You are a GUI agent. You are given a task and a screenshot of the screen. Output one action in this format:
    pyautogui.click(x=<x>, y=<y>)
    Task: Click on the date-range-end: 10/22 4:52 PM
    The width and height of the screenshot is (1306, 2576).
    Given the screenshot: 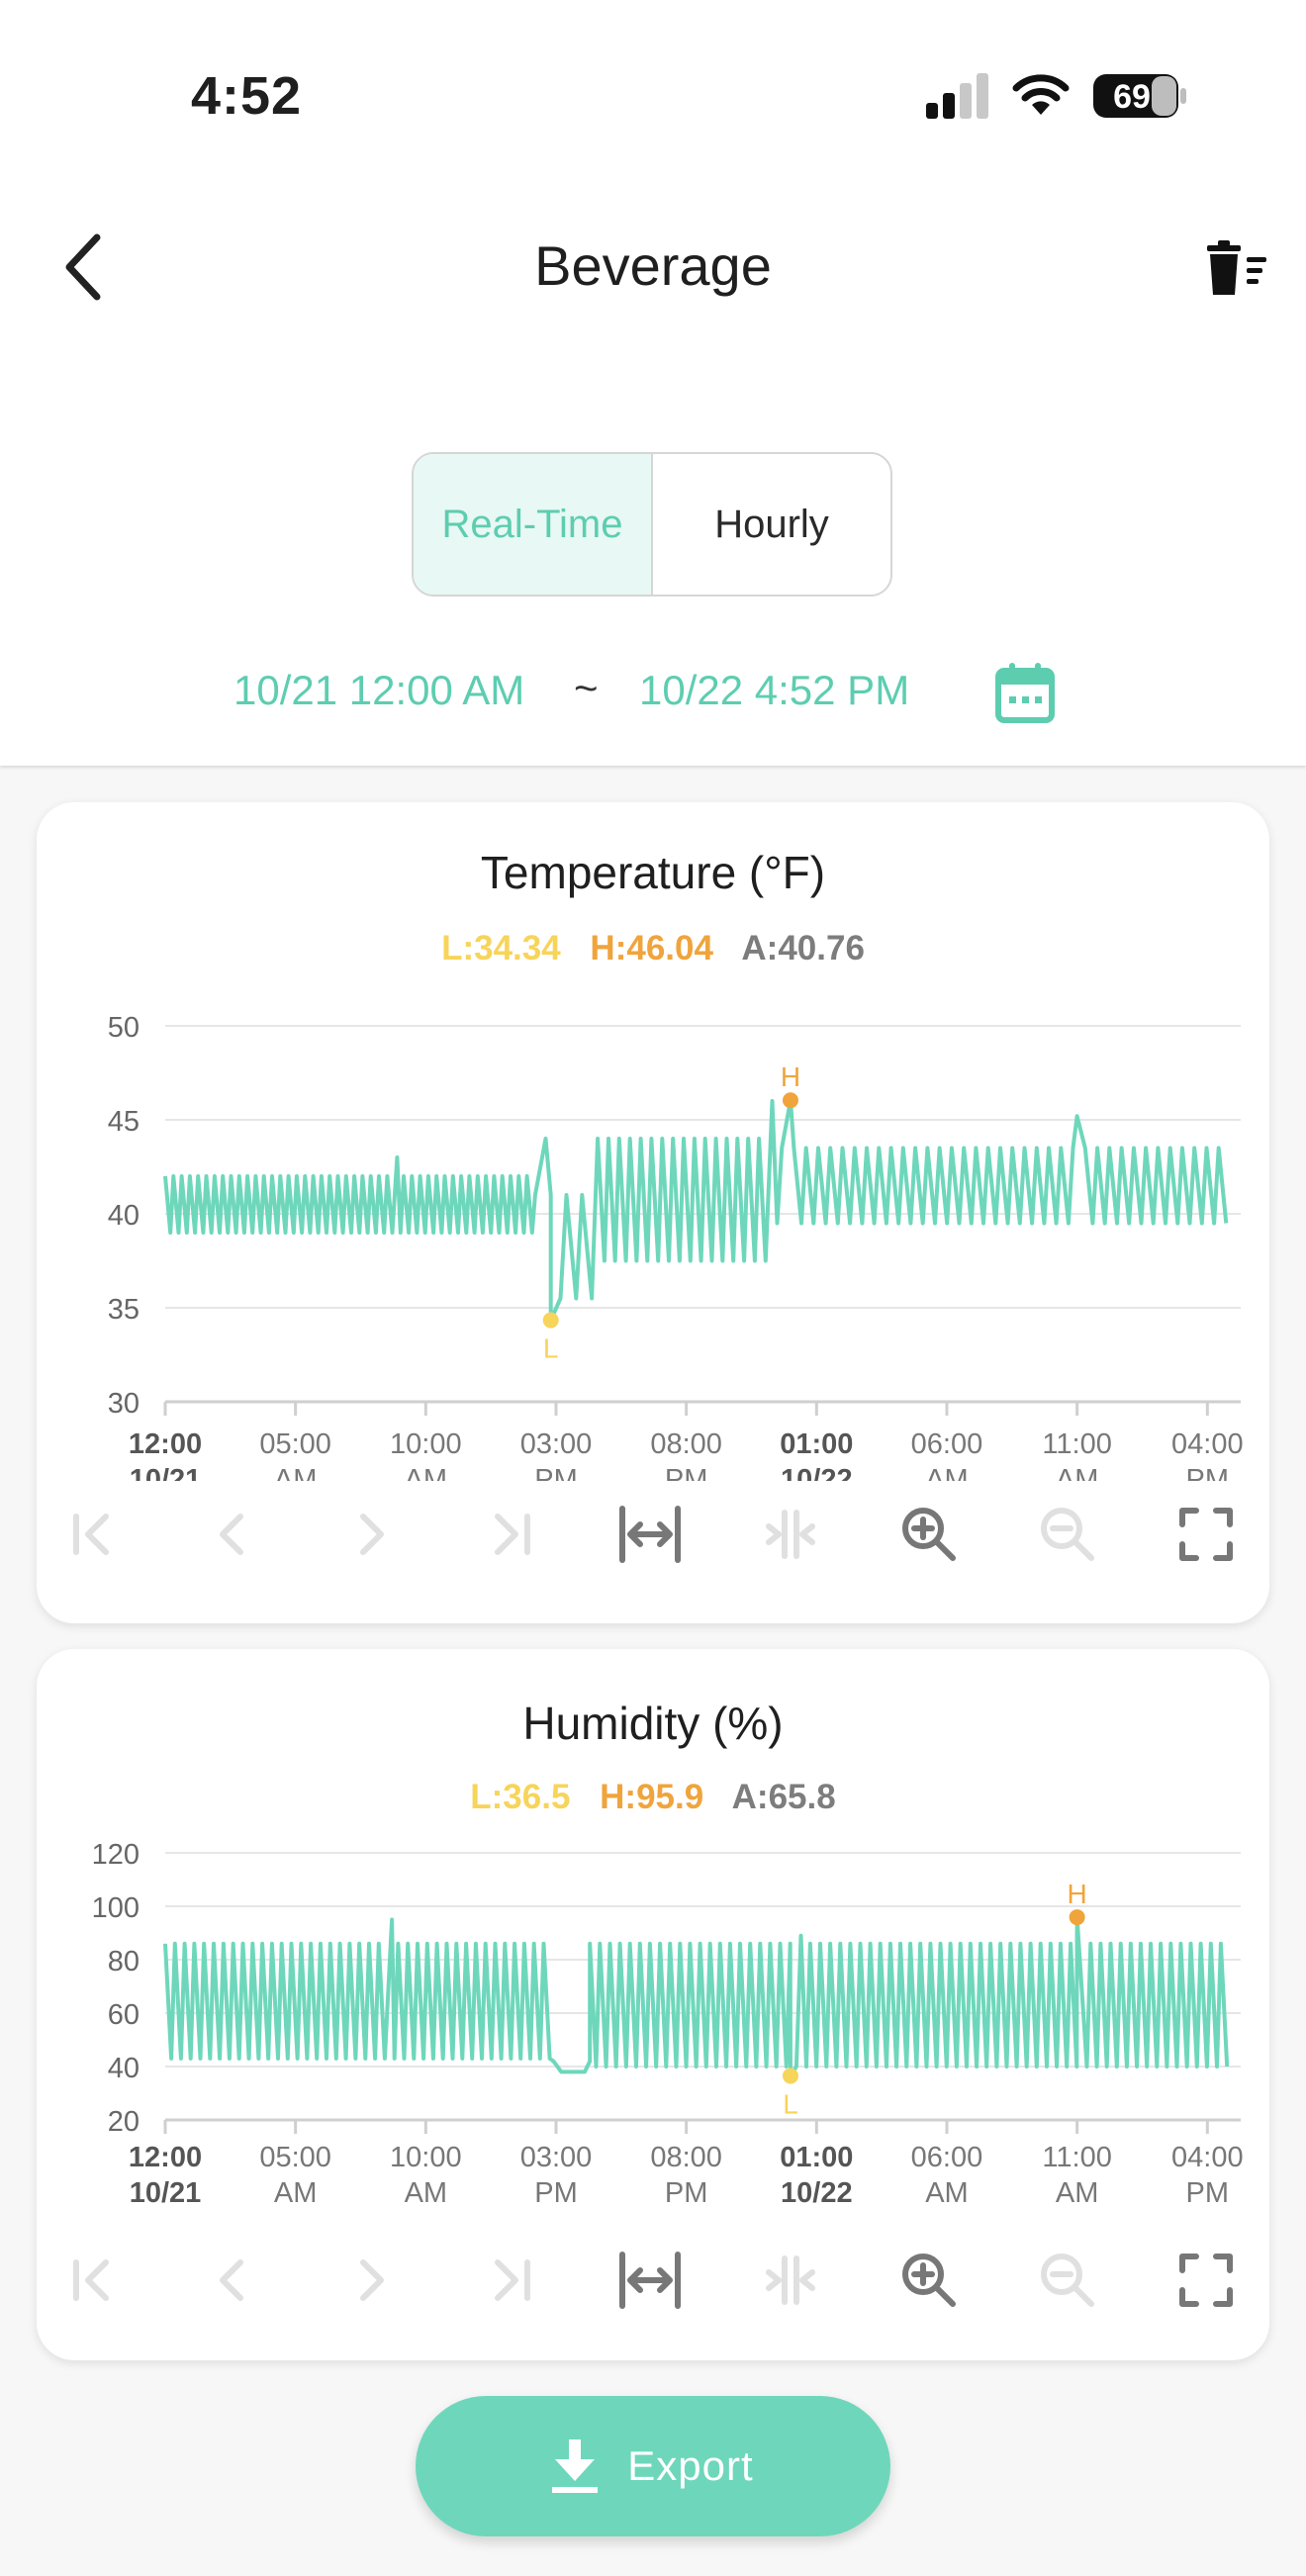 What is the action you would take?
    pyautogui.click(x=774, y=690)
    